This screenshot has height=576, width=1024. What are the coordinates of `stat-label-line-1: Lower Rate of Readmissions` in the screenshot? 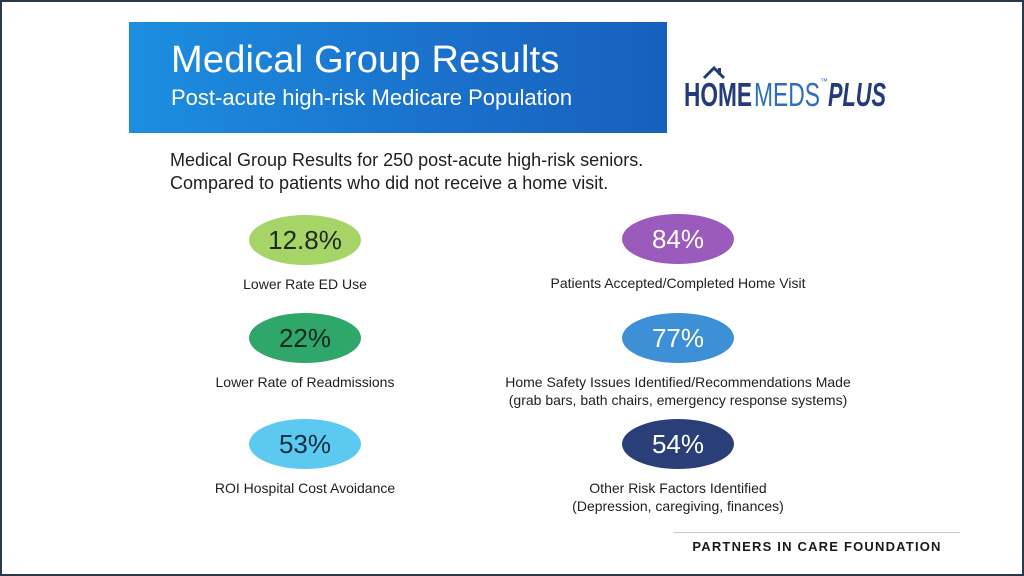 It's located at (305, 382).